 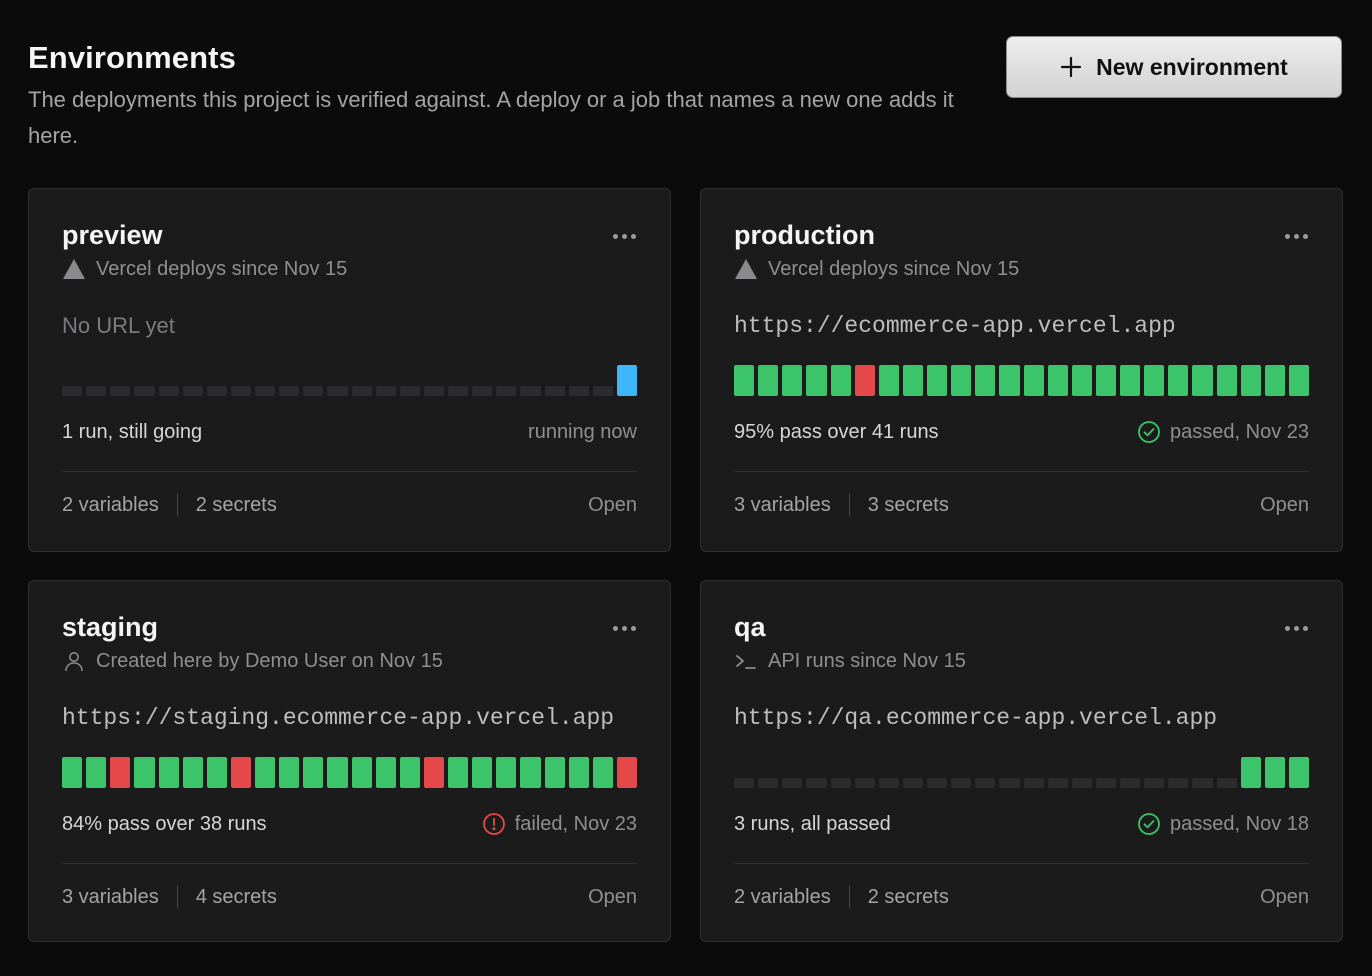 I want to click on environment-source: Created here by Demo User on Nov 15, so click(x=252, y=661).